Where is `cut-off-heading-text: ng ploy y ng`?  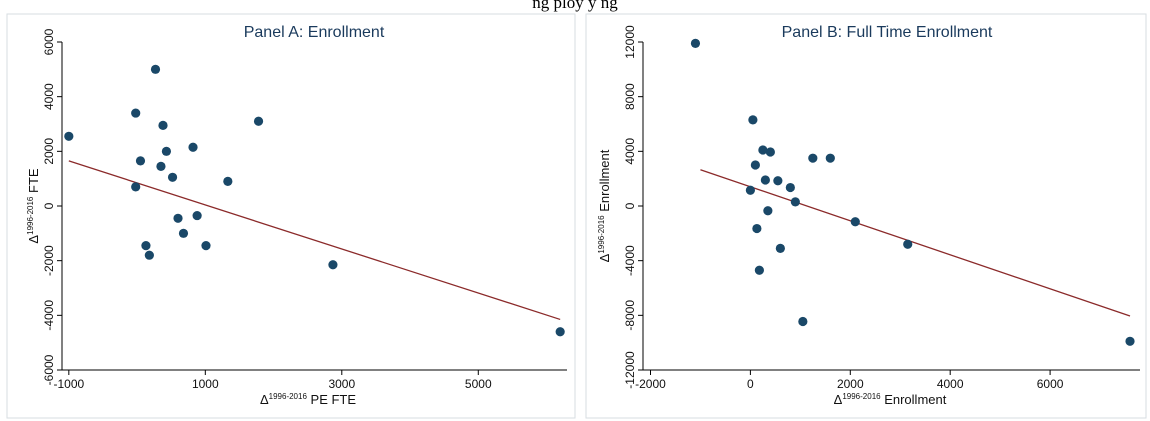
cut-off-heading-text: ng ploy y ng is located at coordinates (575, 6).